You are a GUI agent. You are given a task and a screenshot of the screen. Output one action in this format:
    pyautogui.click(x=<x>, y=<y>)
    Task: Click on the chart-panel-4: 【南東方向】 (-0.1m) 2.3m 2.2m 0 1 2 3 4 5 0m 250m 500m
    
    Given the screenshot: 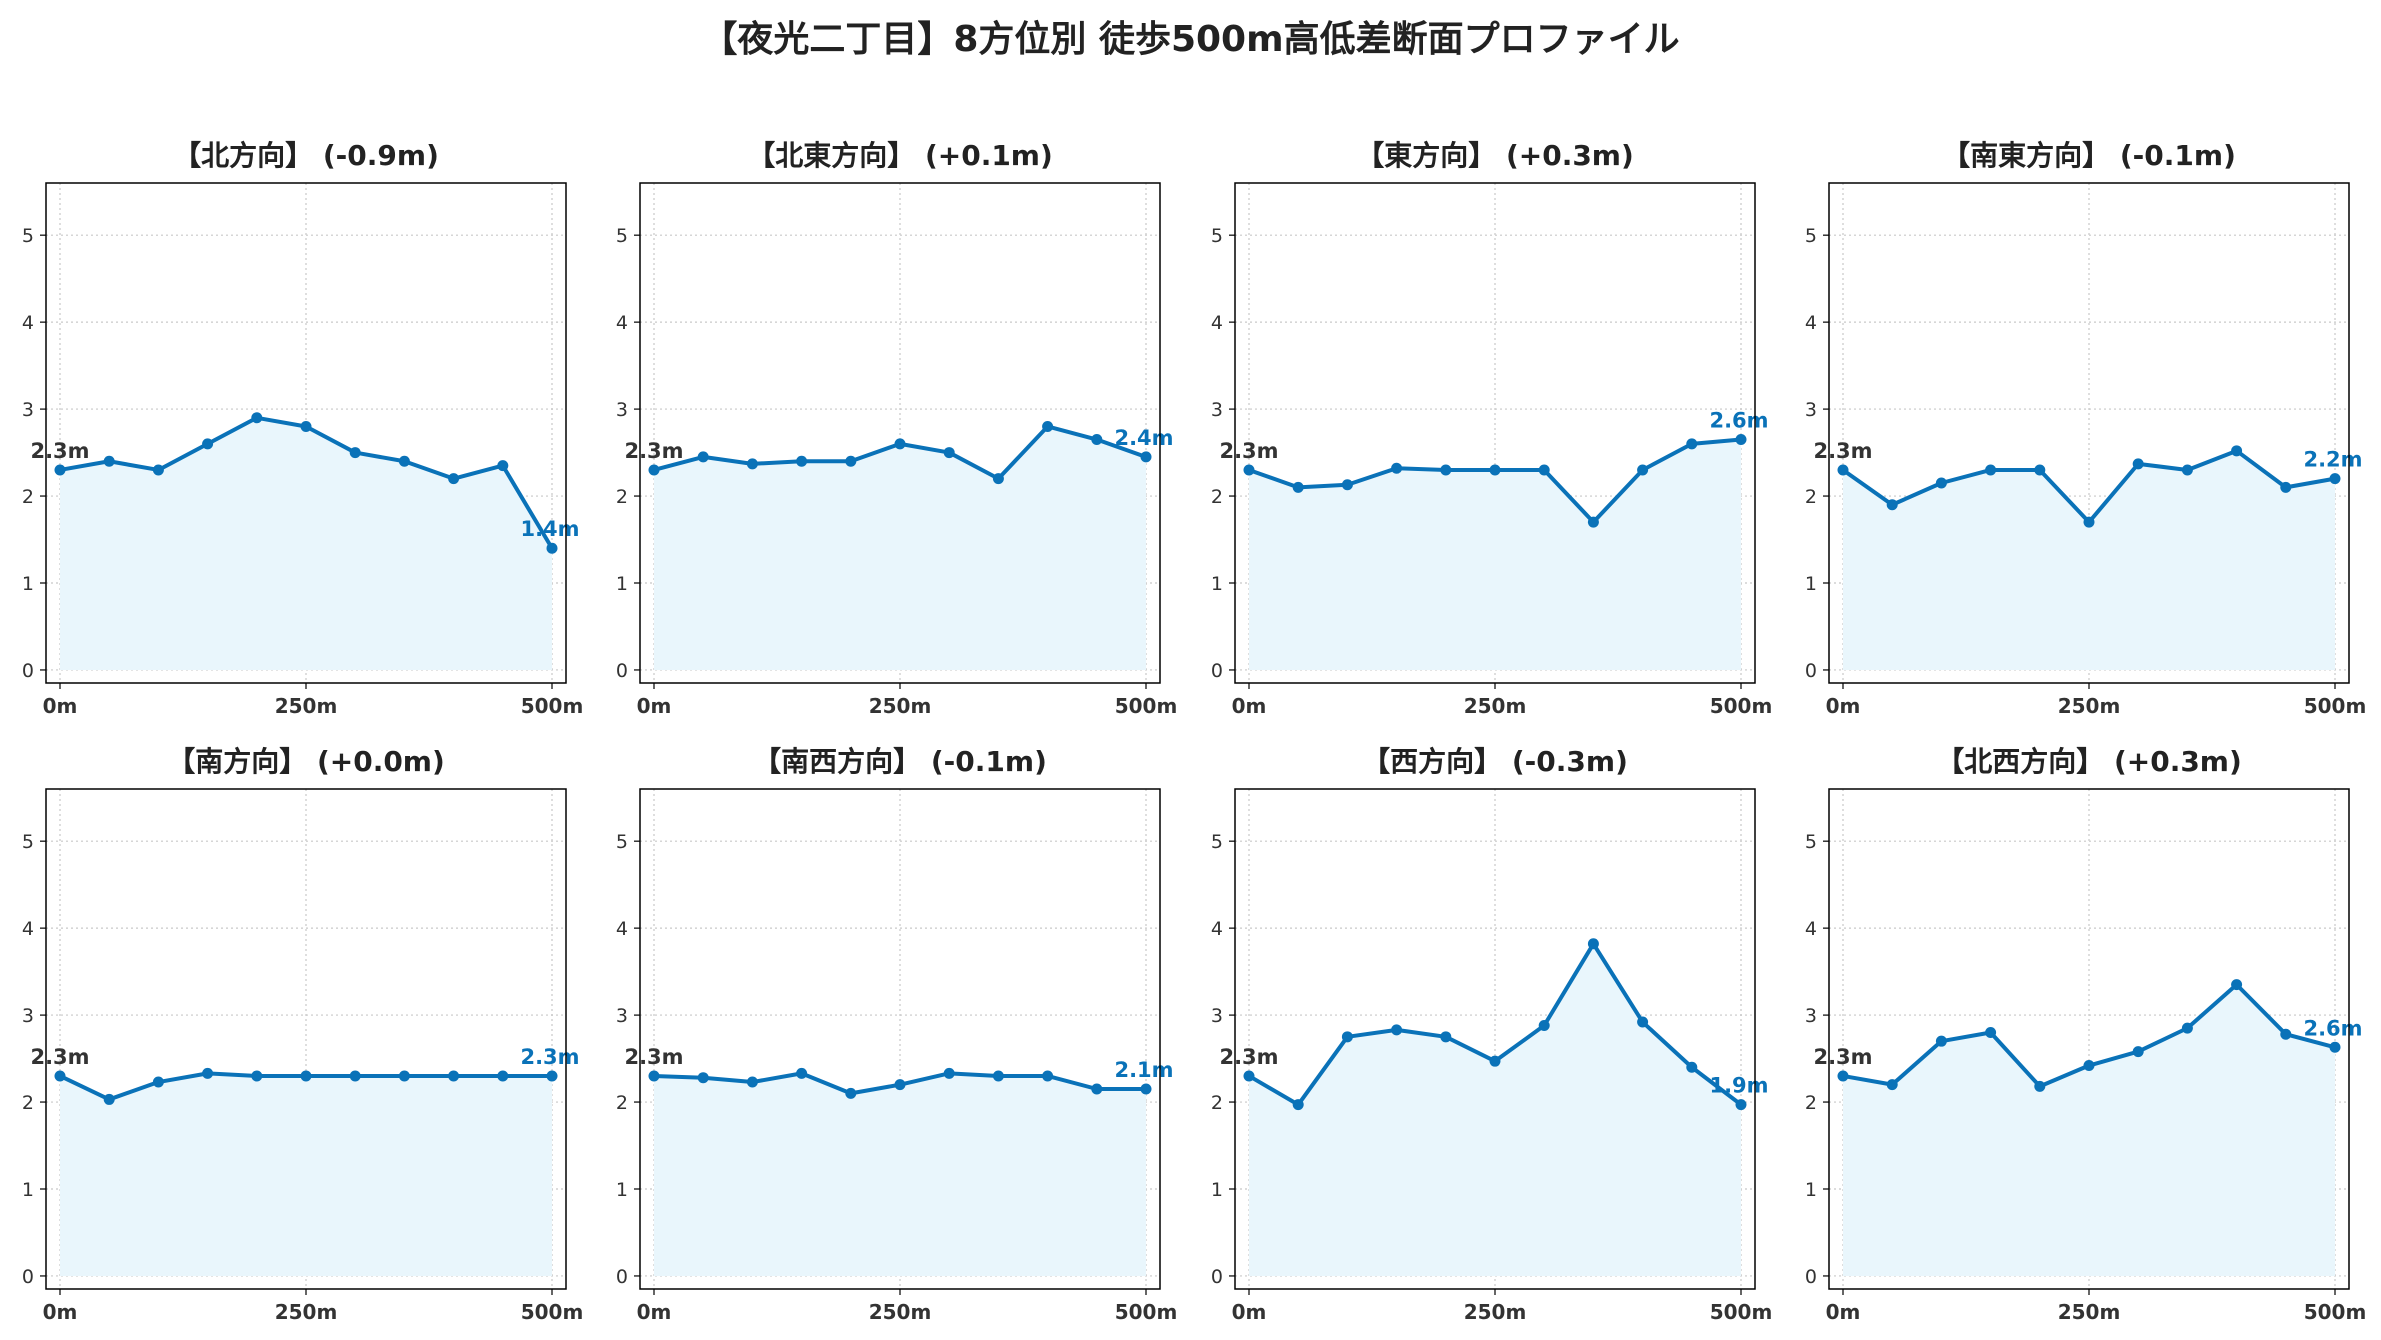 What is the action you would take?
    pyautogui.click(x=2085, y=428)
    